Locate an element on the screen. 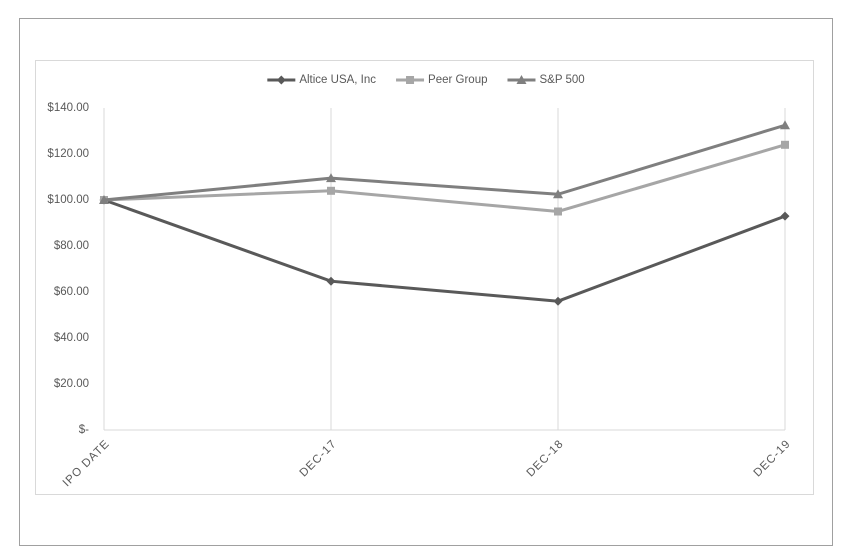 The image size is (856, 559). legend-label: S&P 500 is located at coordinates (561, 80).